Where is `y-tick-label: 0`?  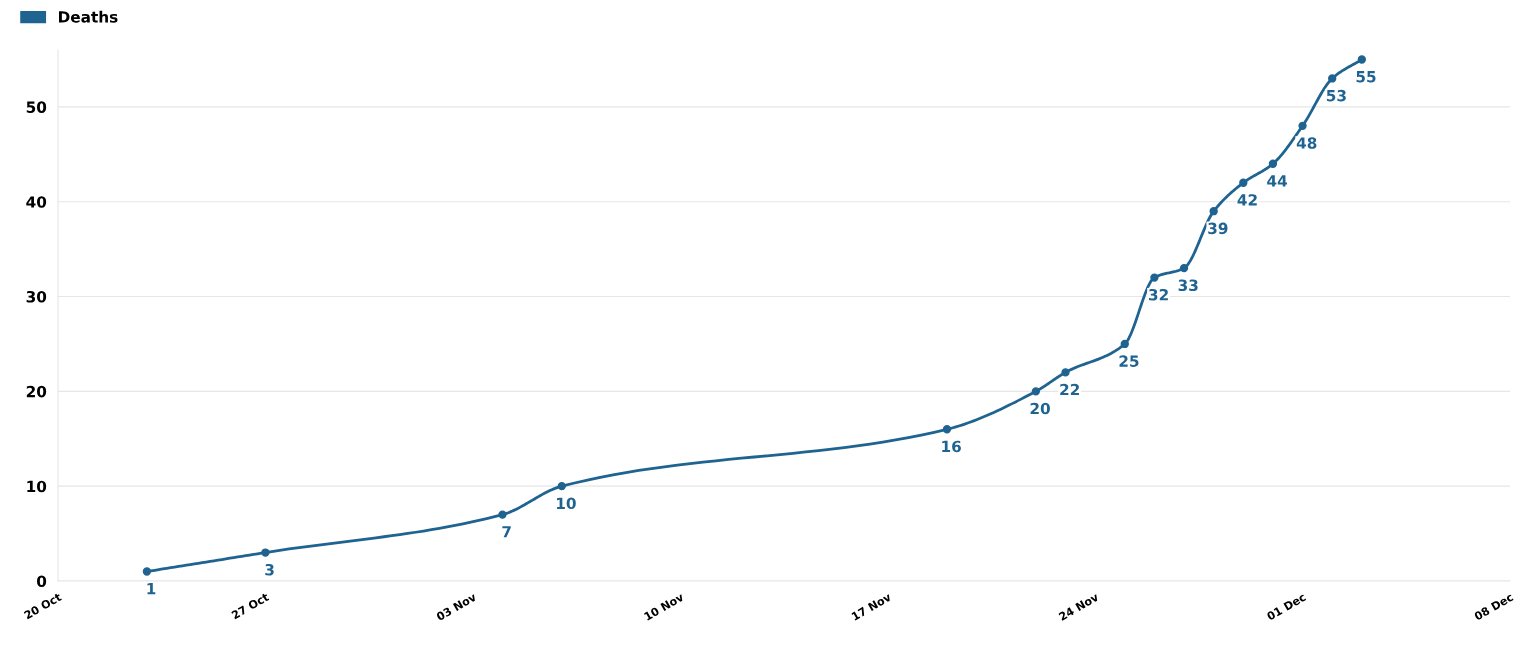 y-tick-label: 0 is located at coordinates (41, 581).